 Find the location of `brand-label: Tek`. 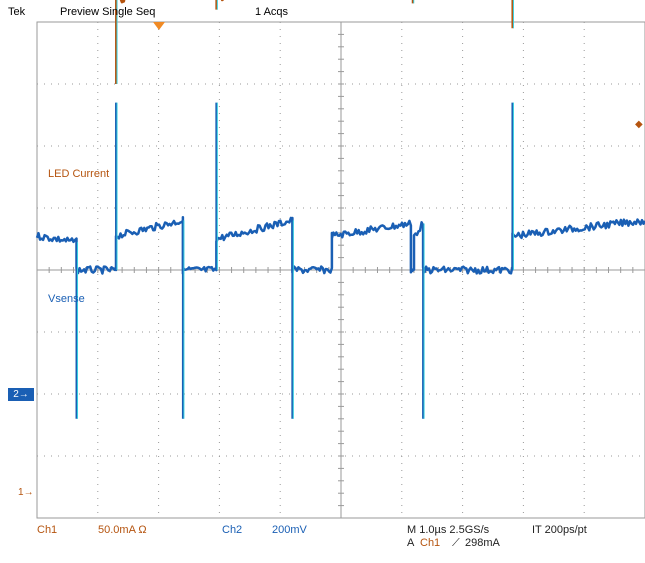

brand-label: Tek is located at coordinates (17, 12).